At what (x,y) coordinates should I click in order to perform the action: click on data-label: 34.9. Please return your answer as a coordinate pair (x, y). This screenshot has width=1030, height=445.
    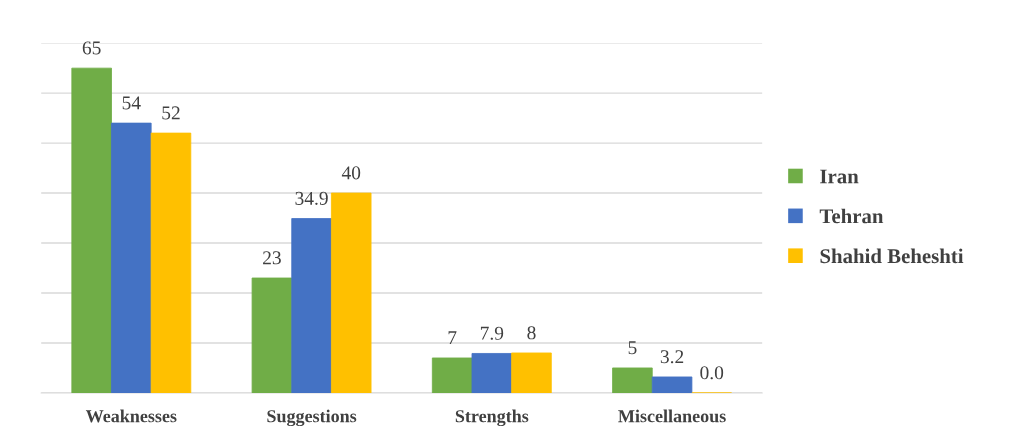
    Looking at the image, I should click on (311, 198).